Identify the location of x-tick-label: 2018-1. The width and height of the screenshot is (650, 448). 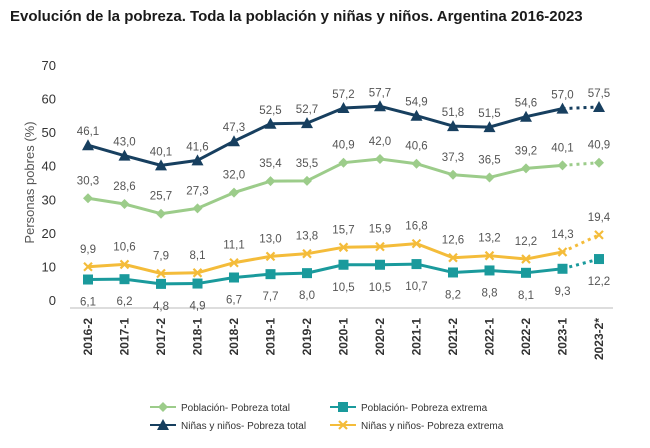
(198, 337).